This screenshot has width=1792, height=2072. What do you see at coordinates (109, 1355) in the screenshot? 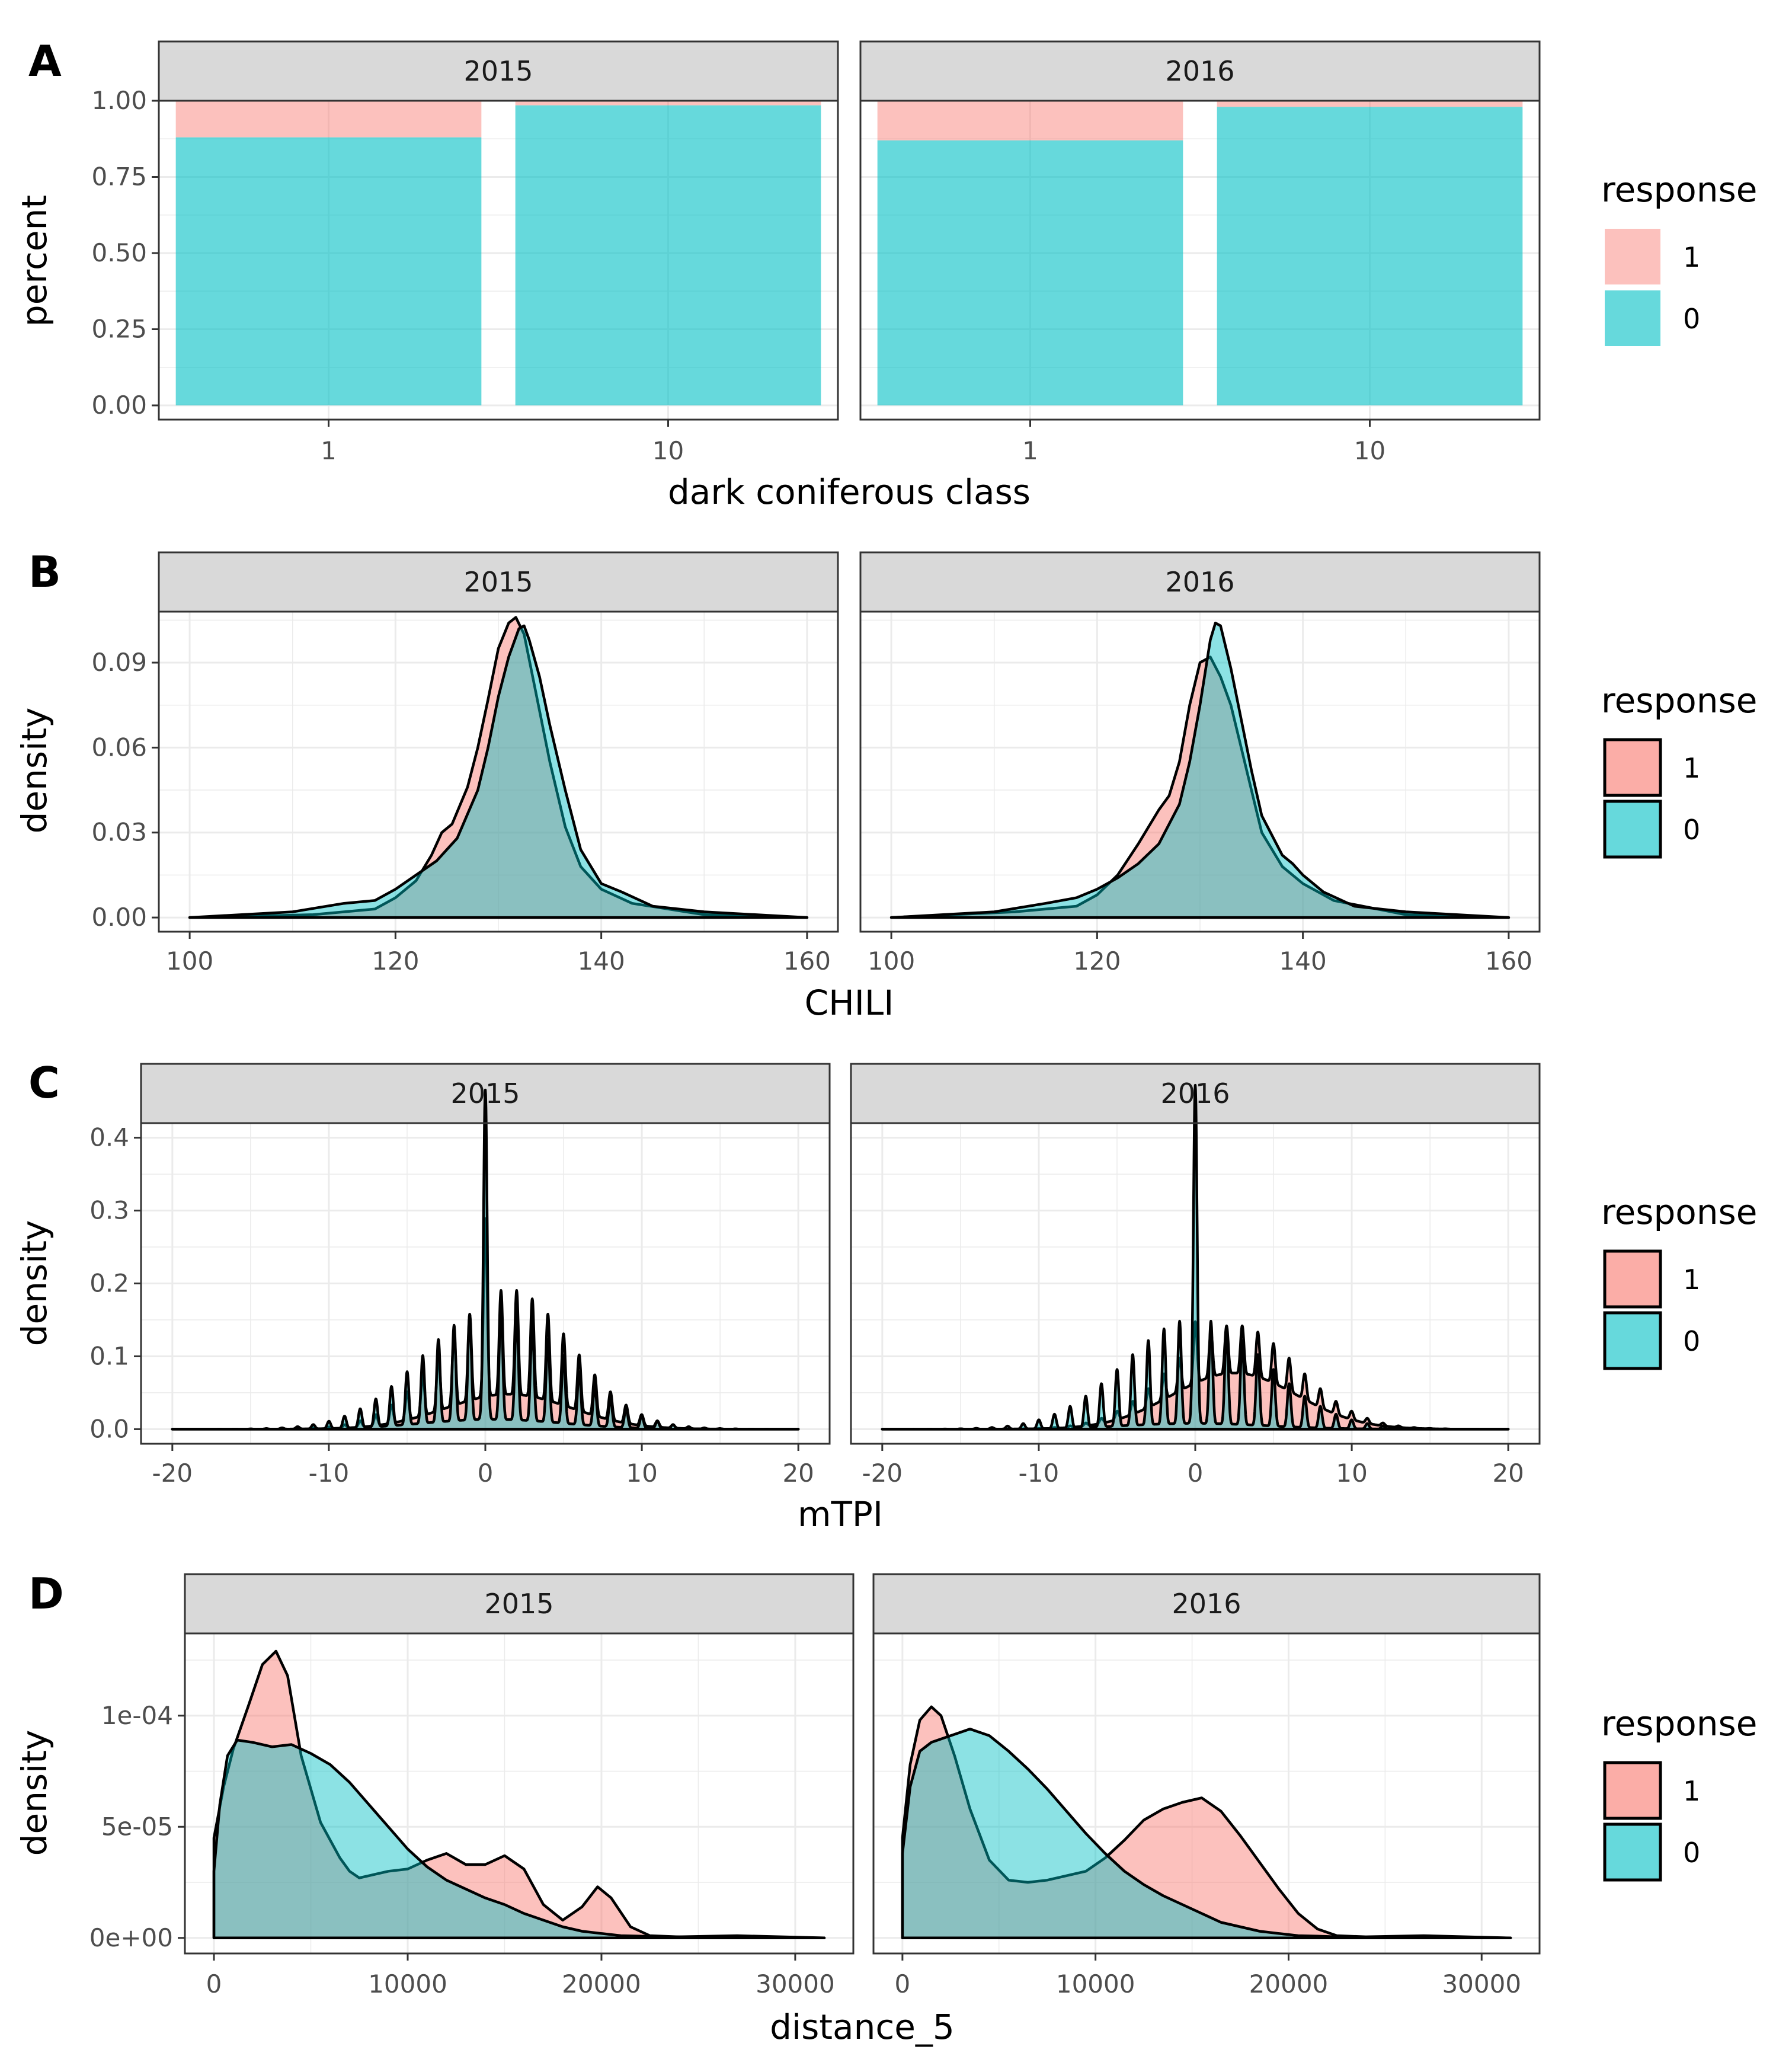
I see `y-tick-label: 0.1` at bounding box center [109, 1355].